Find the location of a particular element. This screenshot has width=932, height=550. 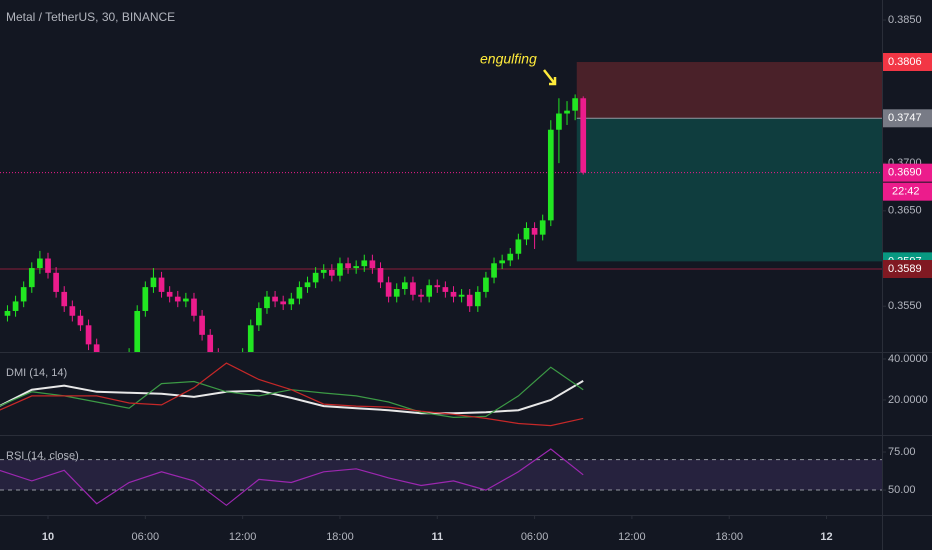

indicator-title: DMI (14, 14) is located at coordinates (36, 373).